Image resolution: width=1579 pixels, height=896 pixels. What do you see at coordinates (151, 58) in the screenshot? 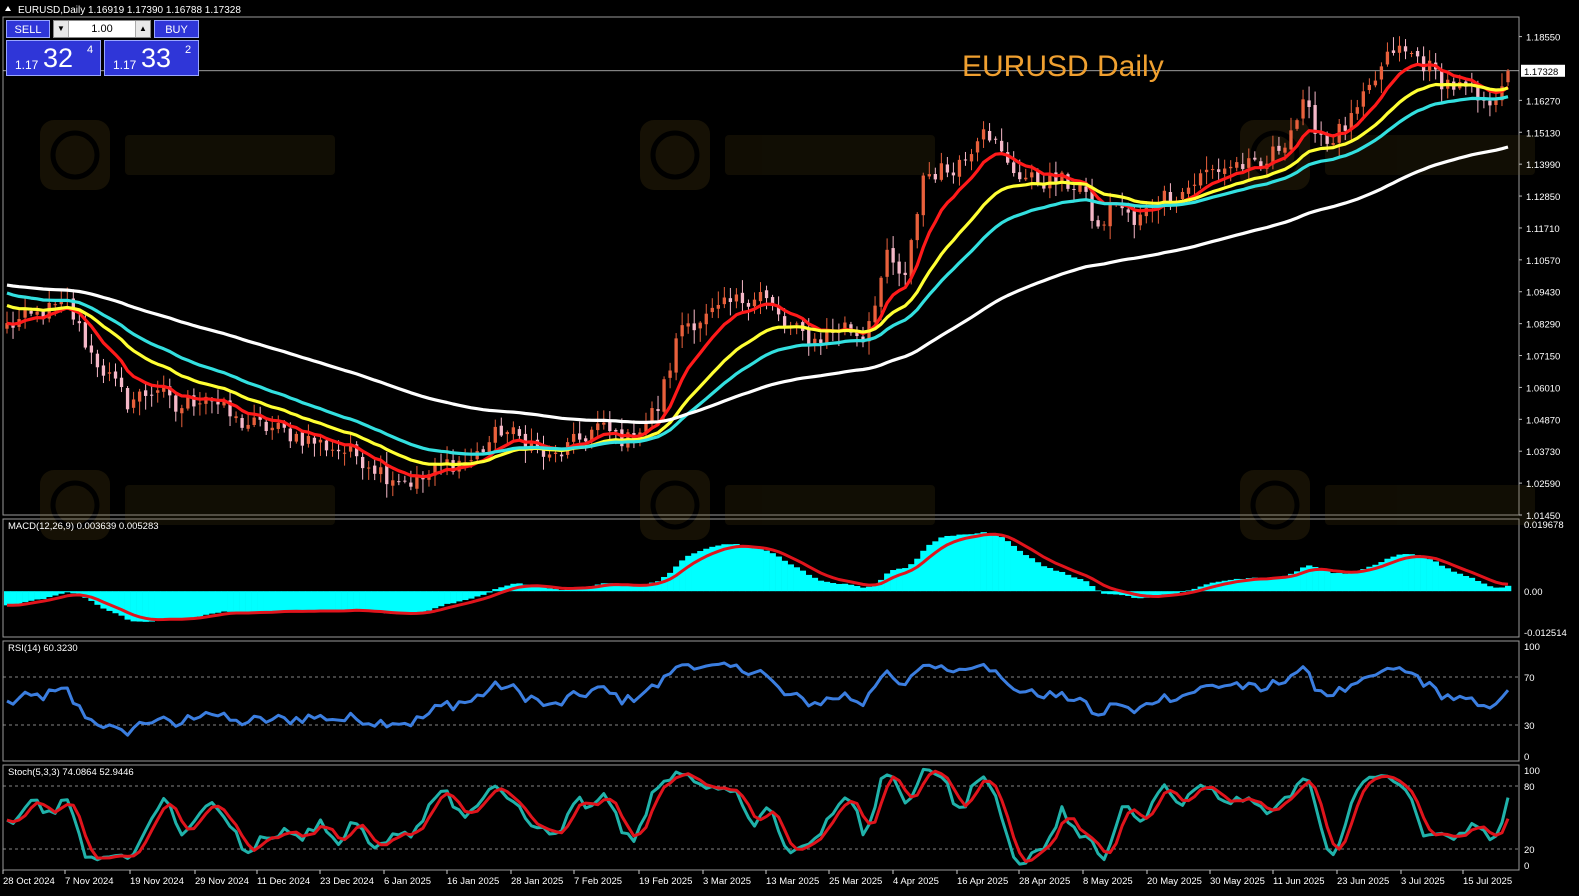
I see `buy-price-button: 1.17 33 2` at bounding box center [151, 58].